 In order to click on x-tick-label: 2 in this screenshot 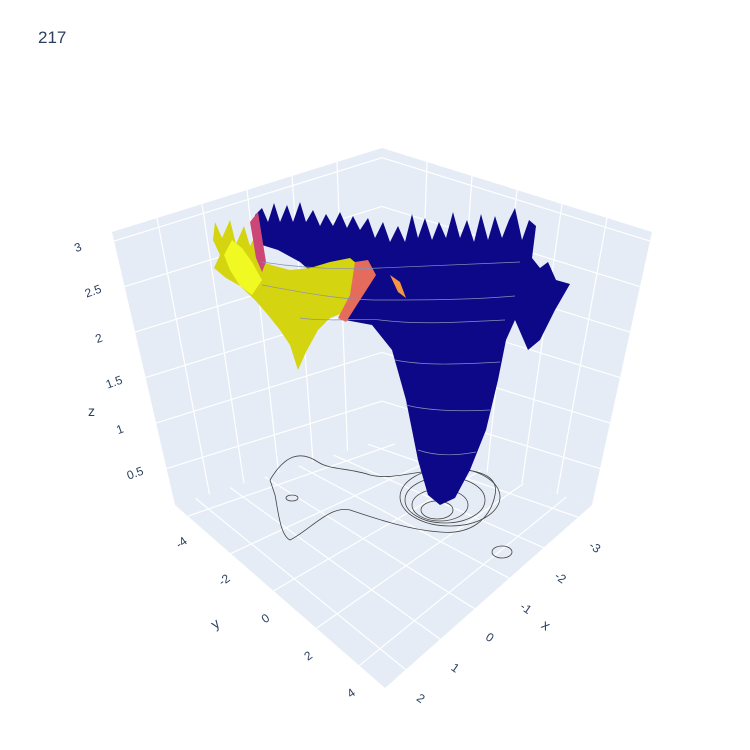, I will do `click(421, 698)`.